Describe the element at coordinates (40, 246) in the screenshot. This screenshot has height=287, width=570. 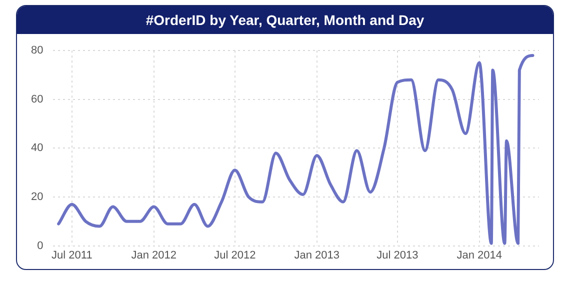
I see `y-tick-label: 0` at that location.